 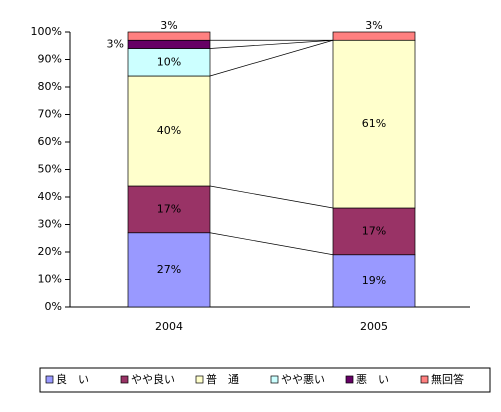 I want to click on y-tick-label: 30%, so click(x=50, y=224).